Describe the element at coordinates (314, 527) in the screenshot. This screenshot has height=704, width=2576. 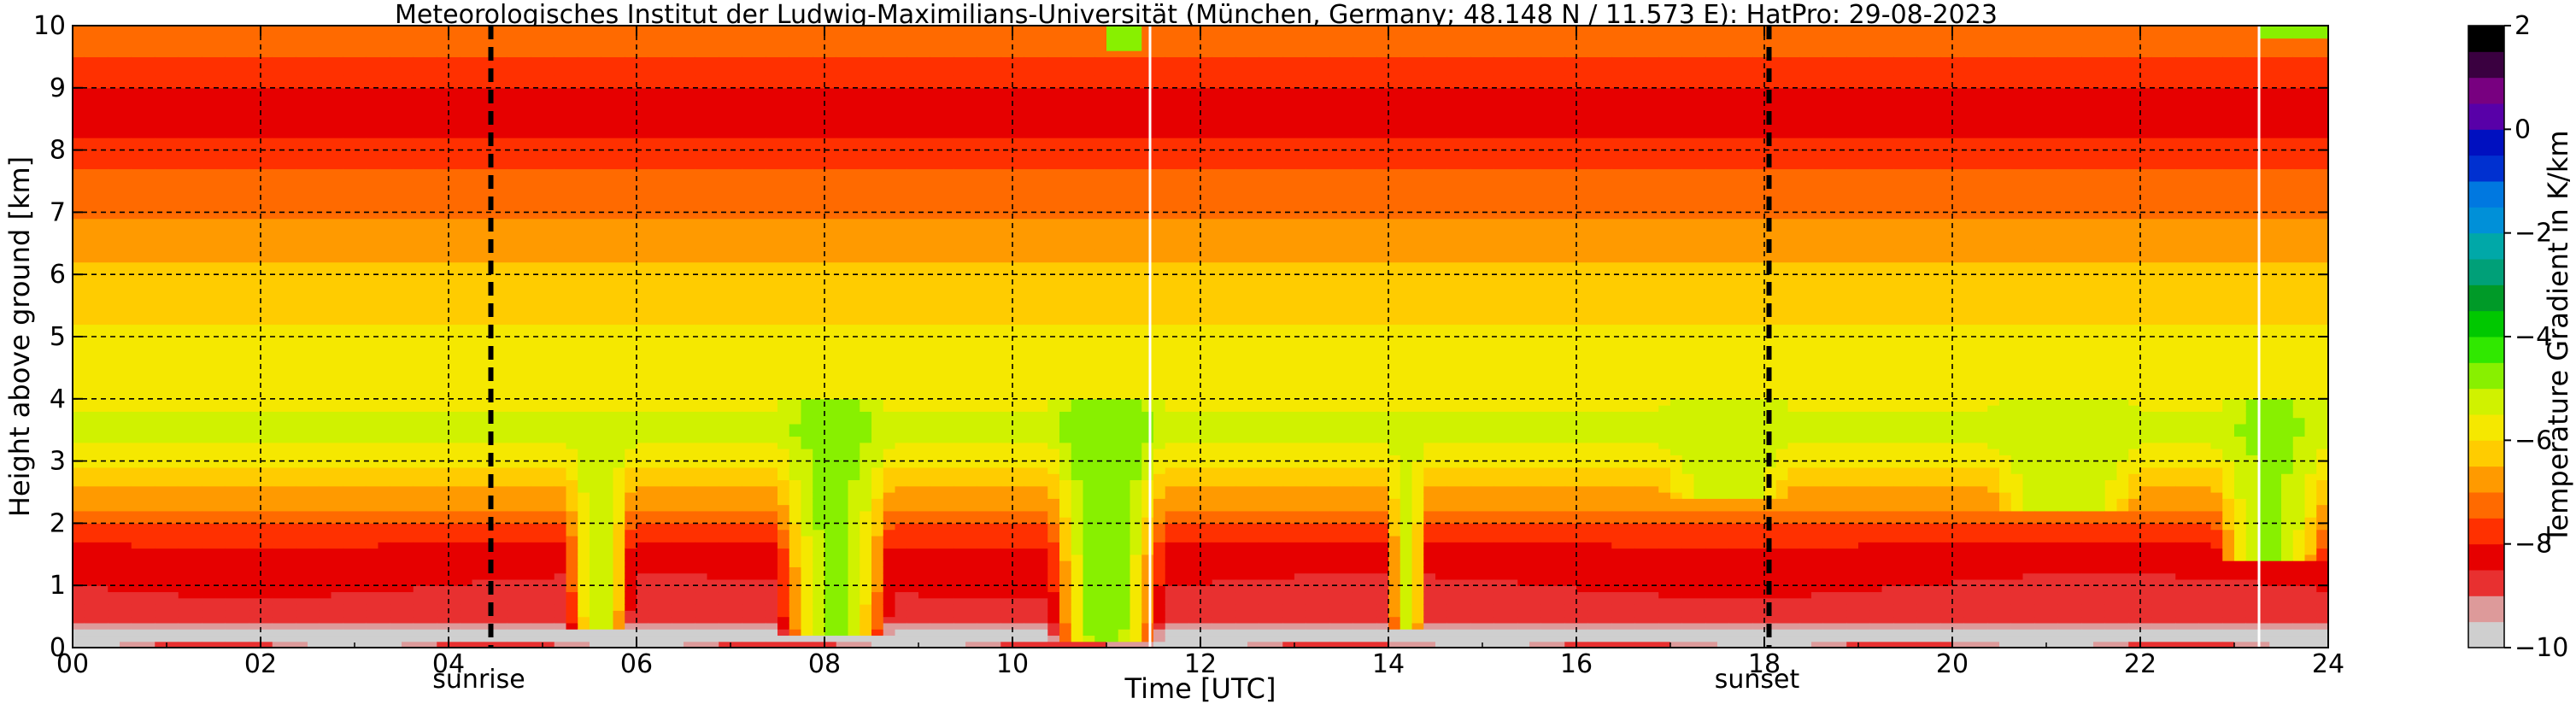
I see `heatmap-cell-2019` at that location.